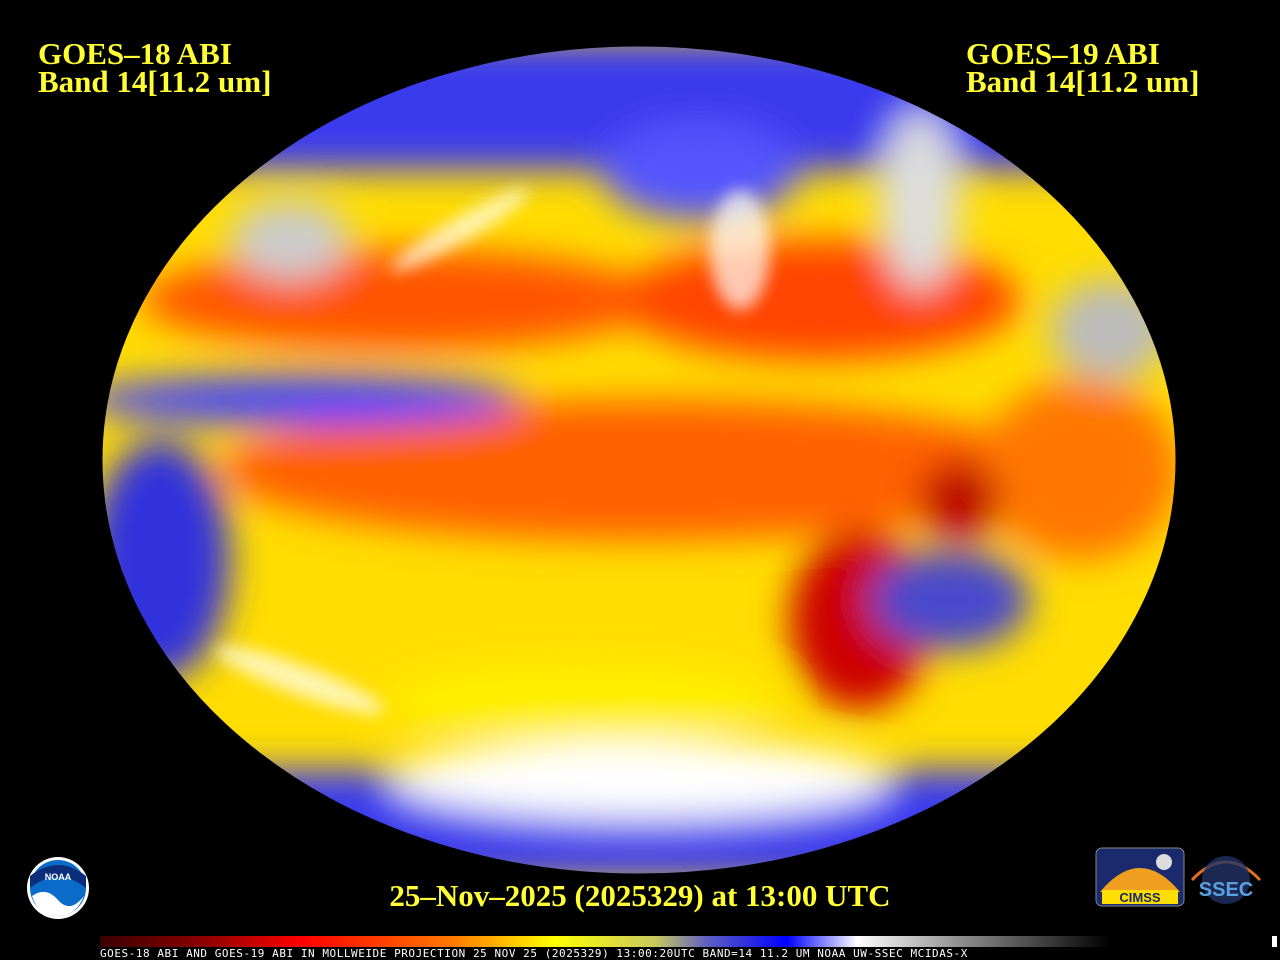 This screenshot has width=1280, height=960. Describe the element at coordinates (1083, 81) in the screenshot. I see `right-title-line2: Band 14[11.2 um]` at that location.